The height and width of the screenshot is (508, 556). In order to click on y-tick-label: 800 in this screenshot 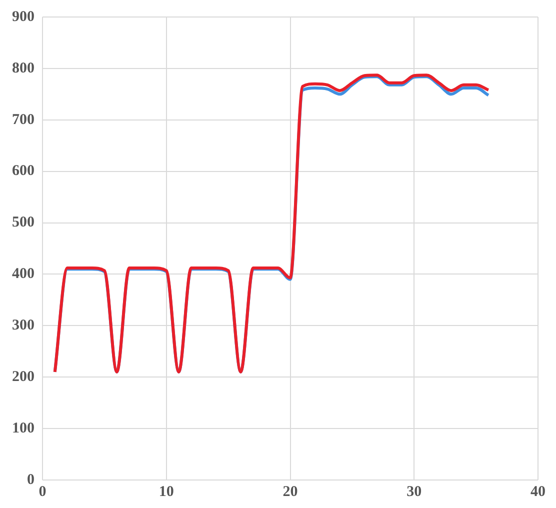, I will do `click(23, 68)`.